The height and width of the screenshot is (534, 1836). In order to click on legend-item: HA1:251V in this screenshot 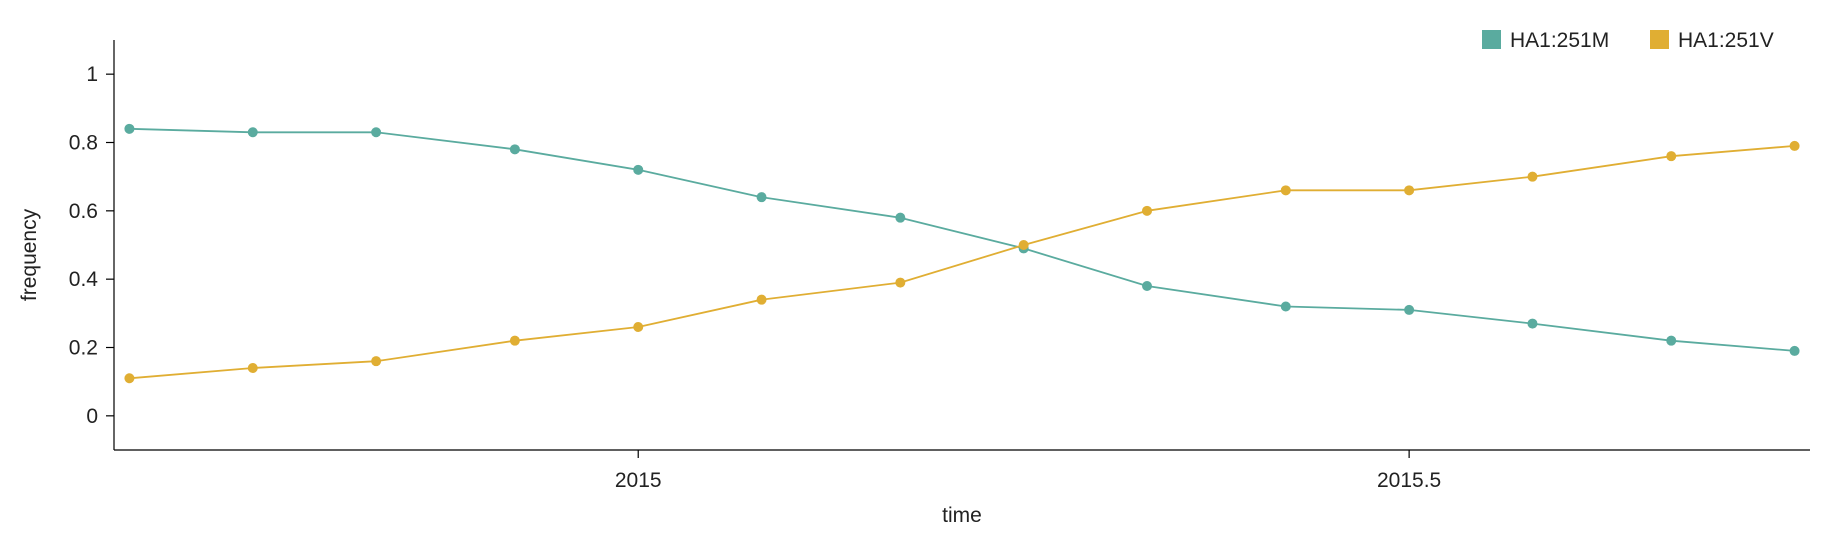, I will do `click(1712, 40)`.